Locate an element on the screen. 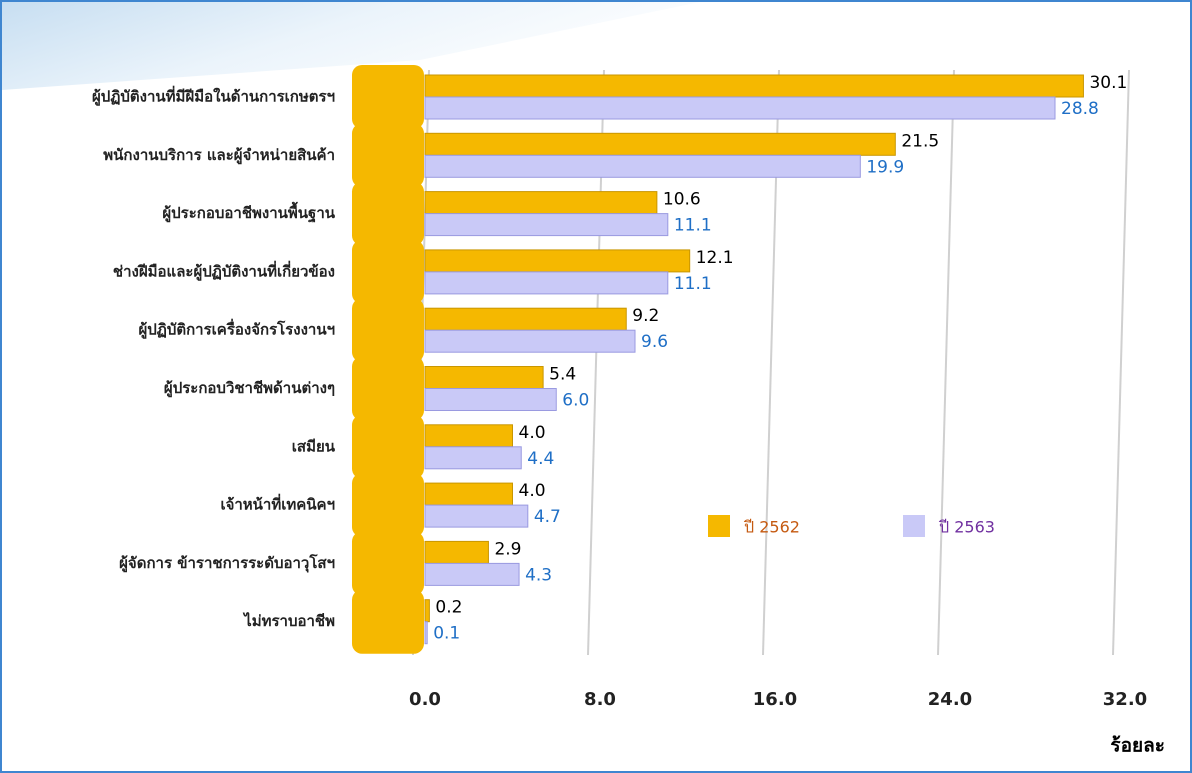  value-label: 4.3 is located at coordinates (538, 575).